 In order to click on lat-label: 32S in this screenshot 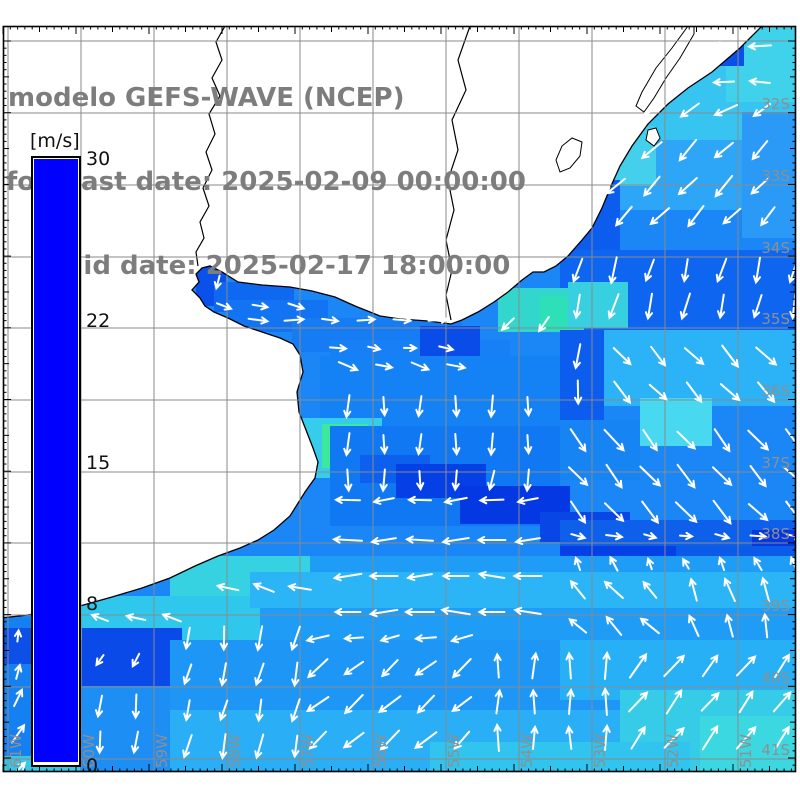, I will do `click(775, 104)`.